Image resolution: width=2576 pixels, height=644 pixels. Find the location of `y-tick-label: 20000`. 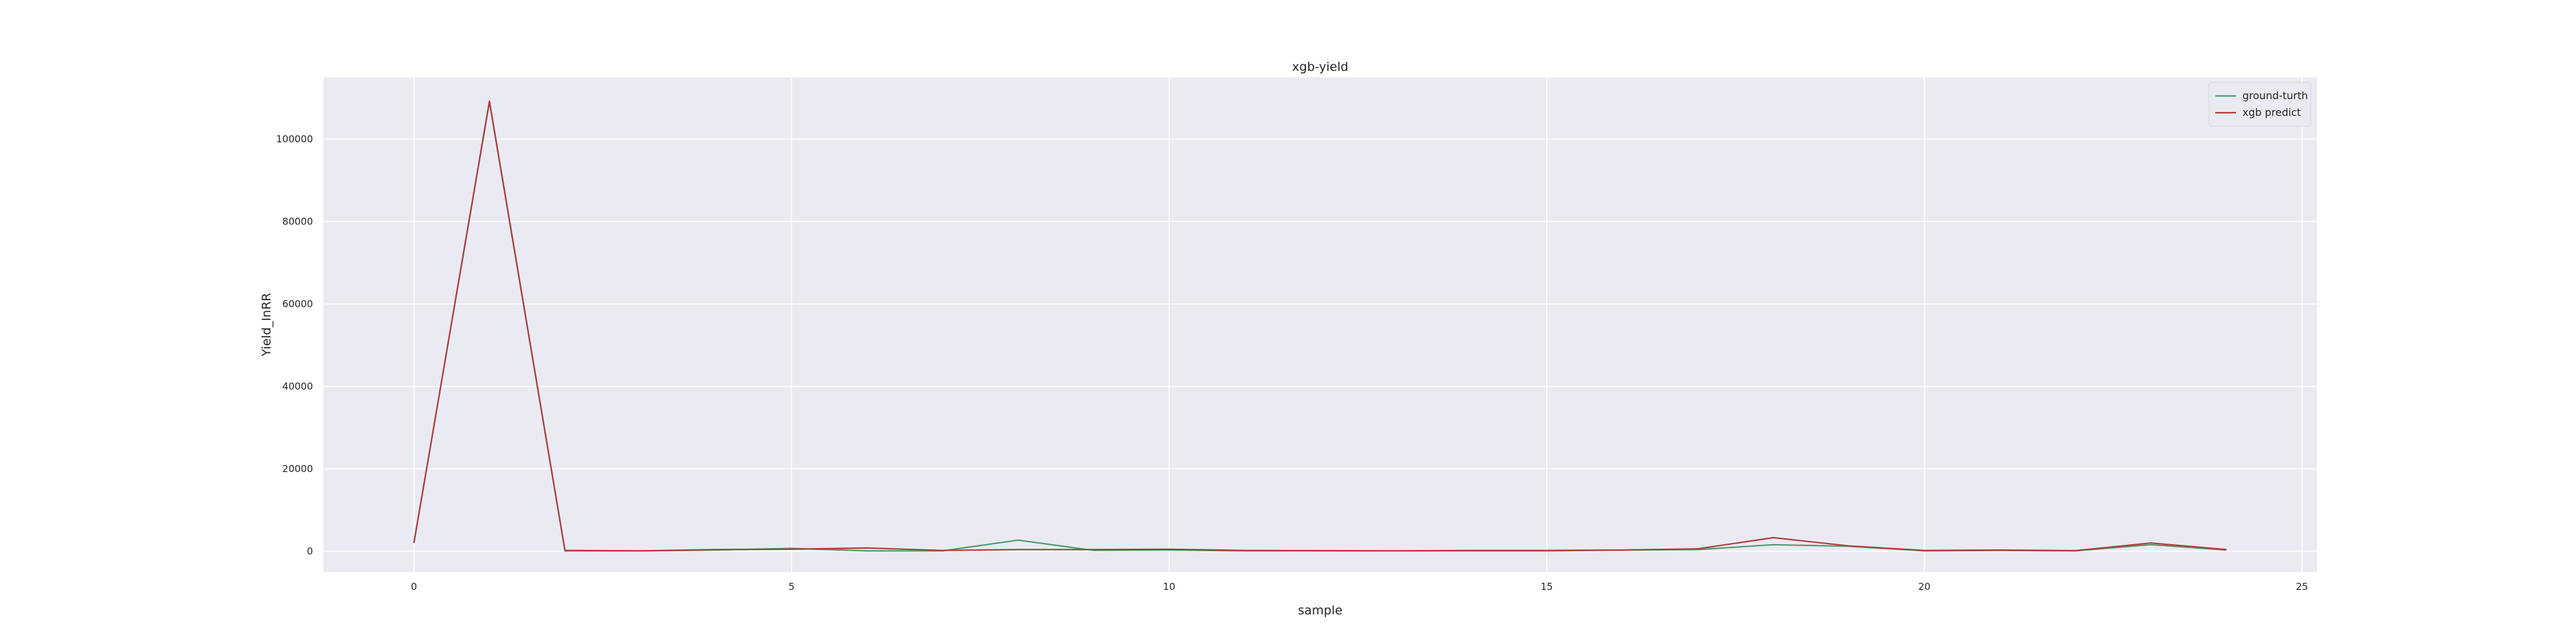

y-tick-label: 20000 is located at coordinates (297, 469).